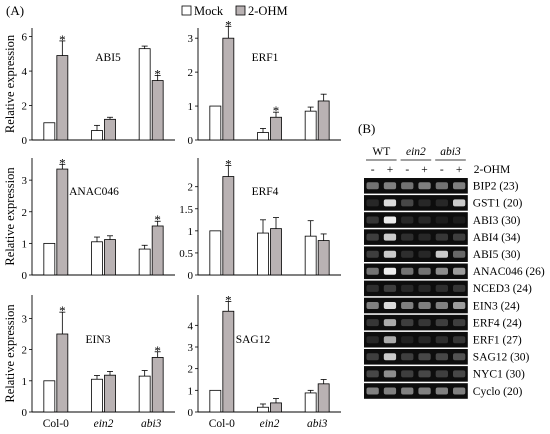  What do you see at coordinates (499, 375) in the screenshot?
I see `gel-row-label: NYC1 (30)` at bounding box center [499, 375].